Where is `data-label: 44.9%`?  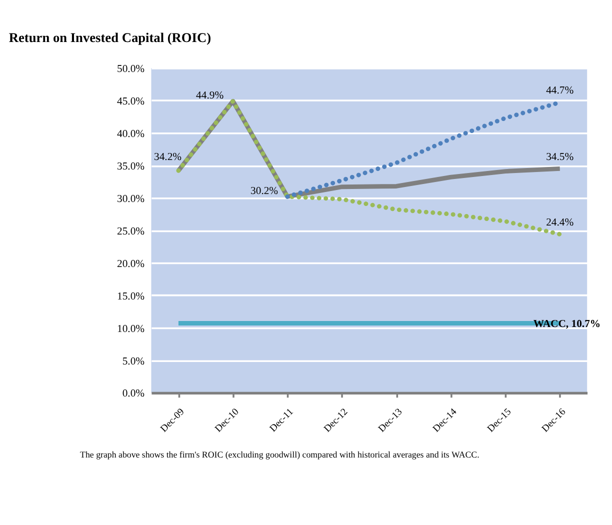 data-label: 44.9% is located at coordinates (210, 95).